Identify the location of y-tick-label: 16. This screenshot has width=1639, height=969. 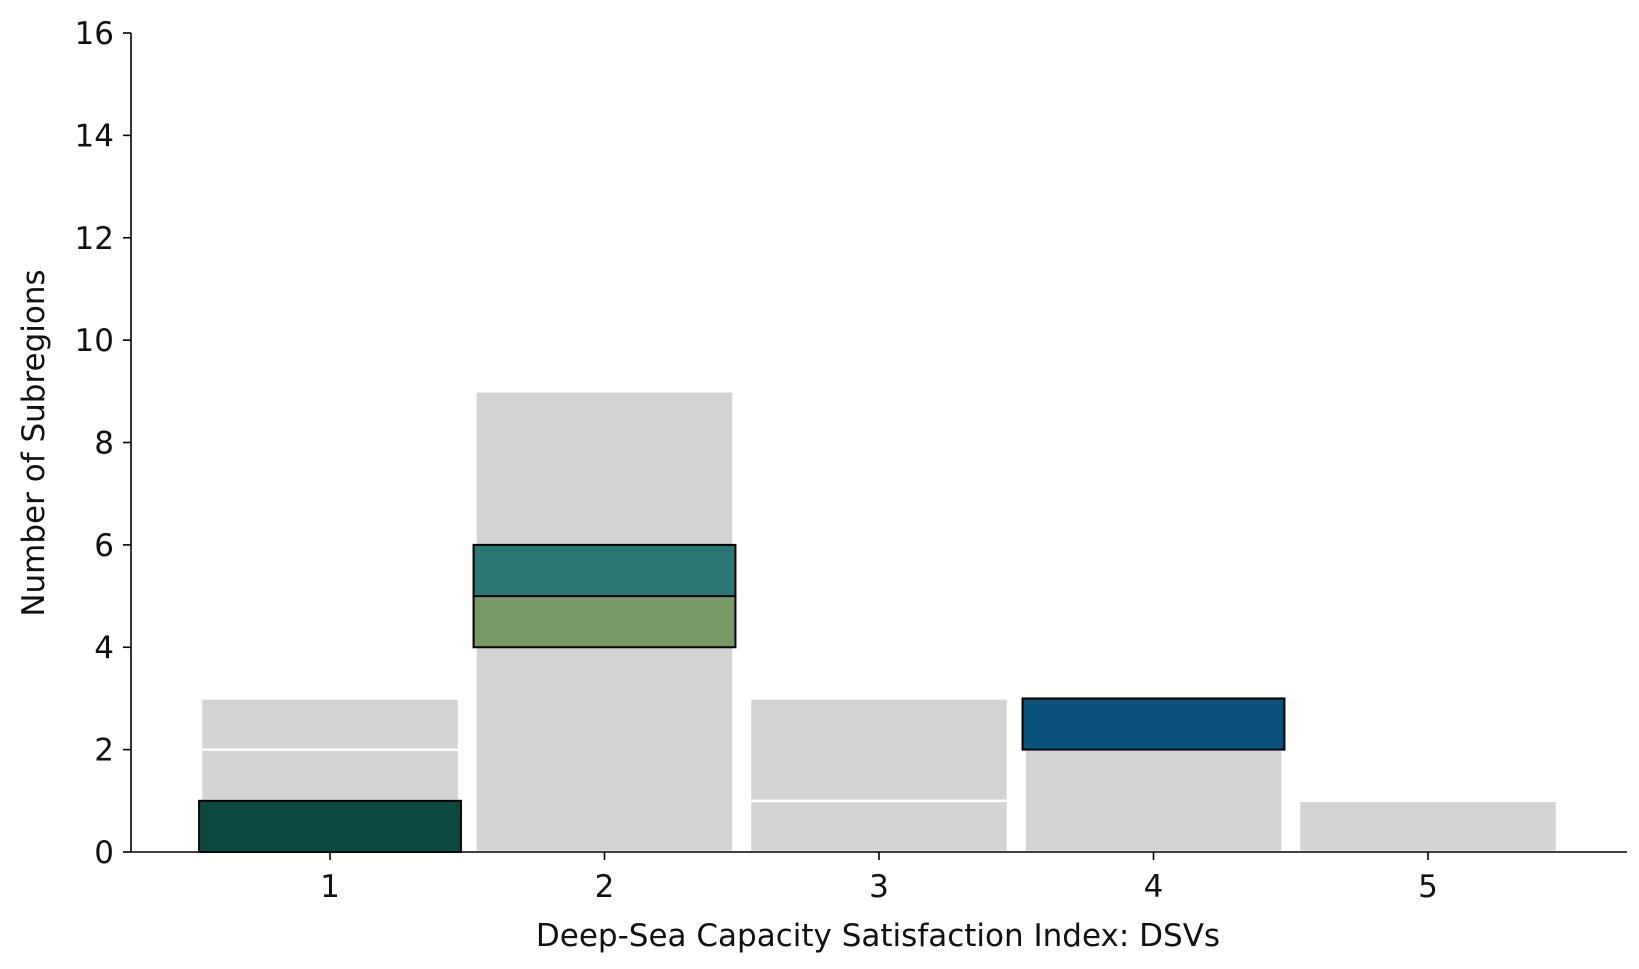
(94, 34).